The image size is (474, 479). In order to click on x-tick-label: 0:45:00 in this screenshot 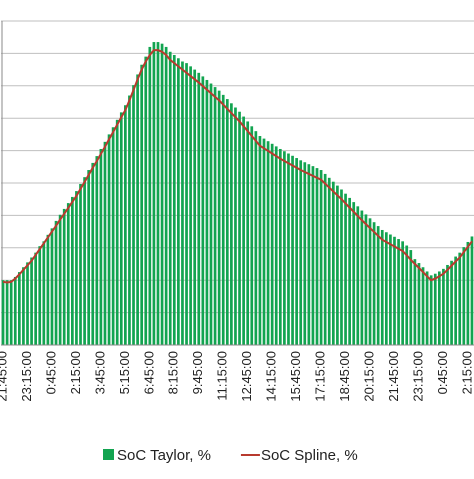, I will do `click(442, 372)`.